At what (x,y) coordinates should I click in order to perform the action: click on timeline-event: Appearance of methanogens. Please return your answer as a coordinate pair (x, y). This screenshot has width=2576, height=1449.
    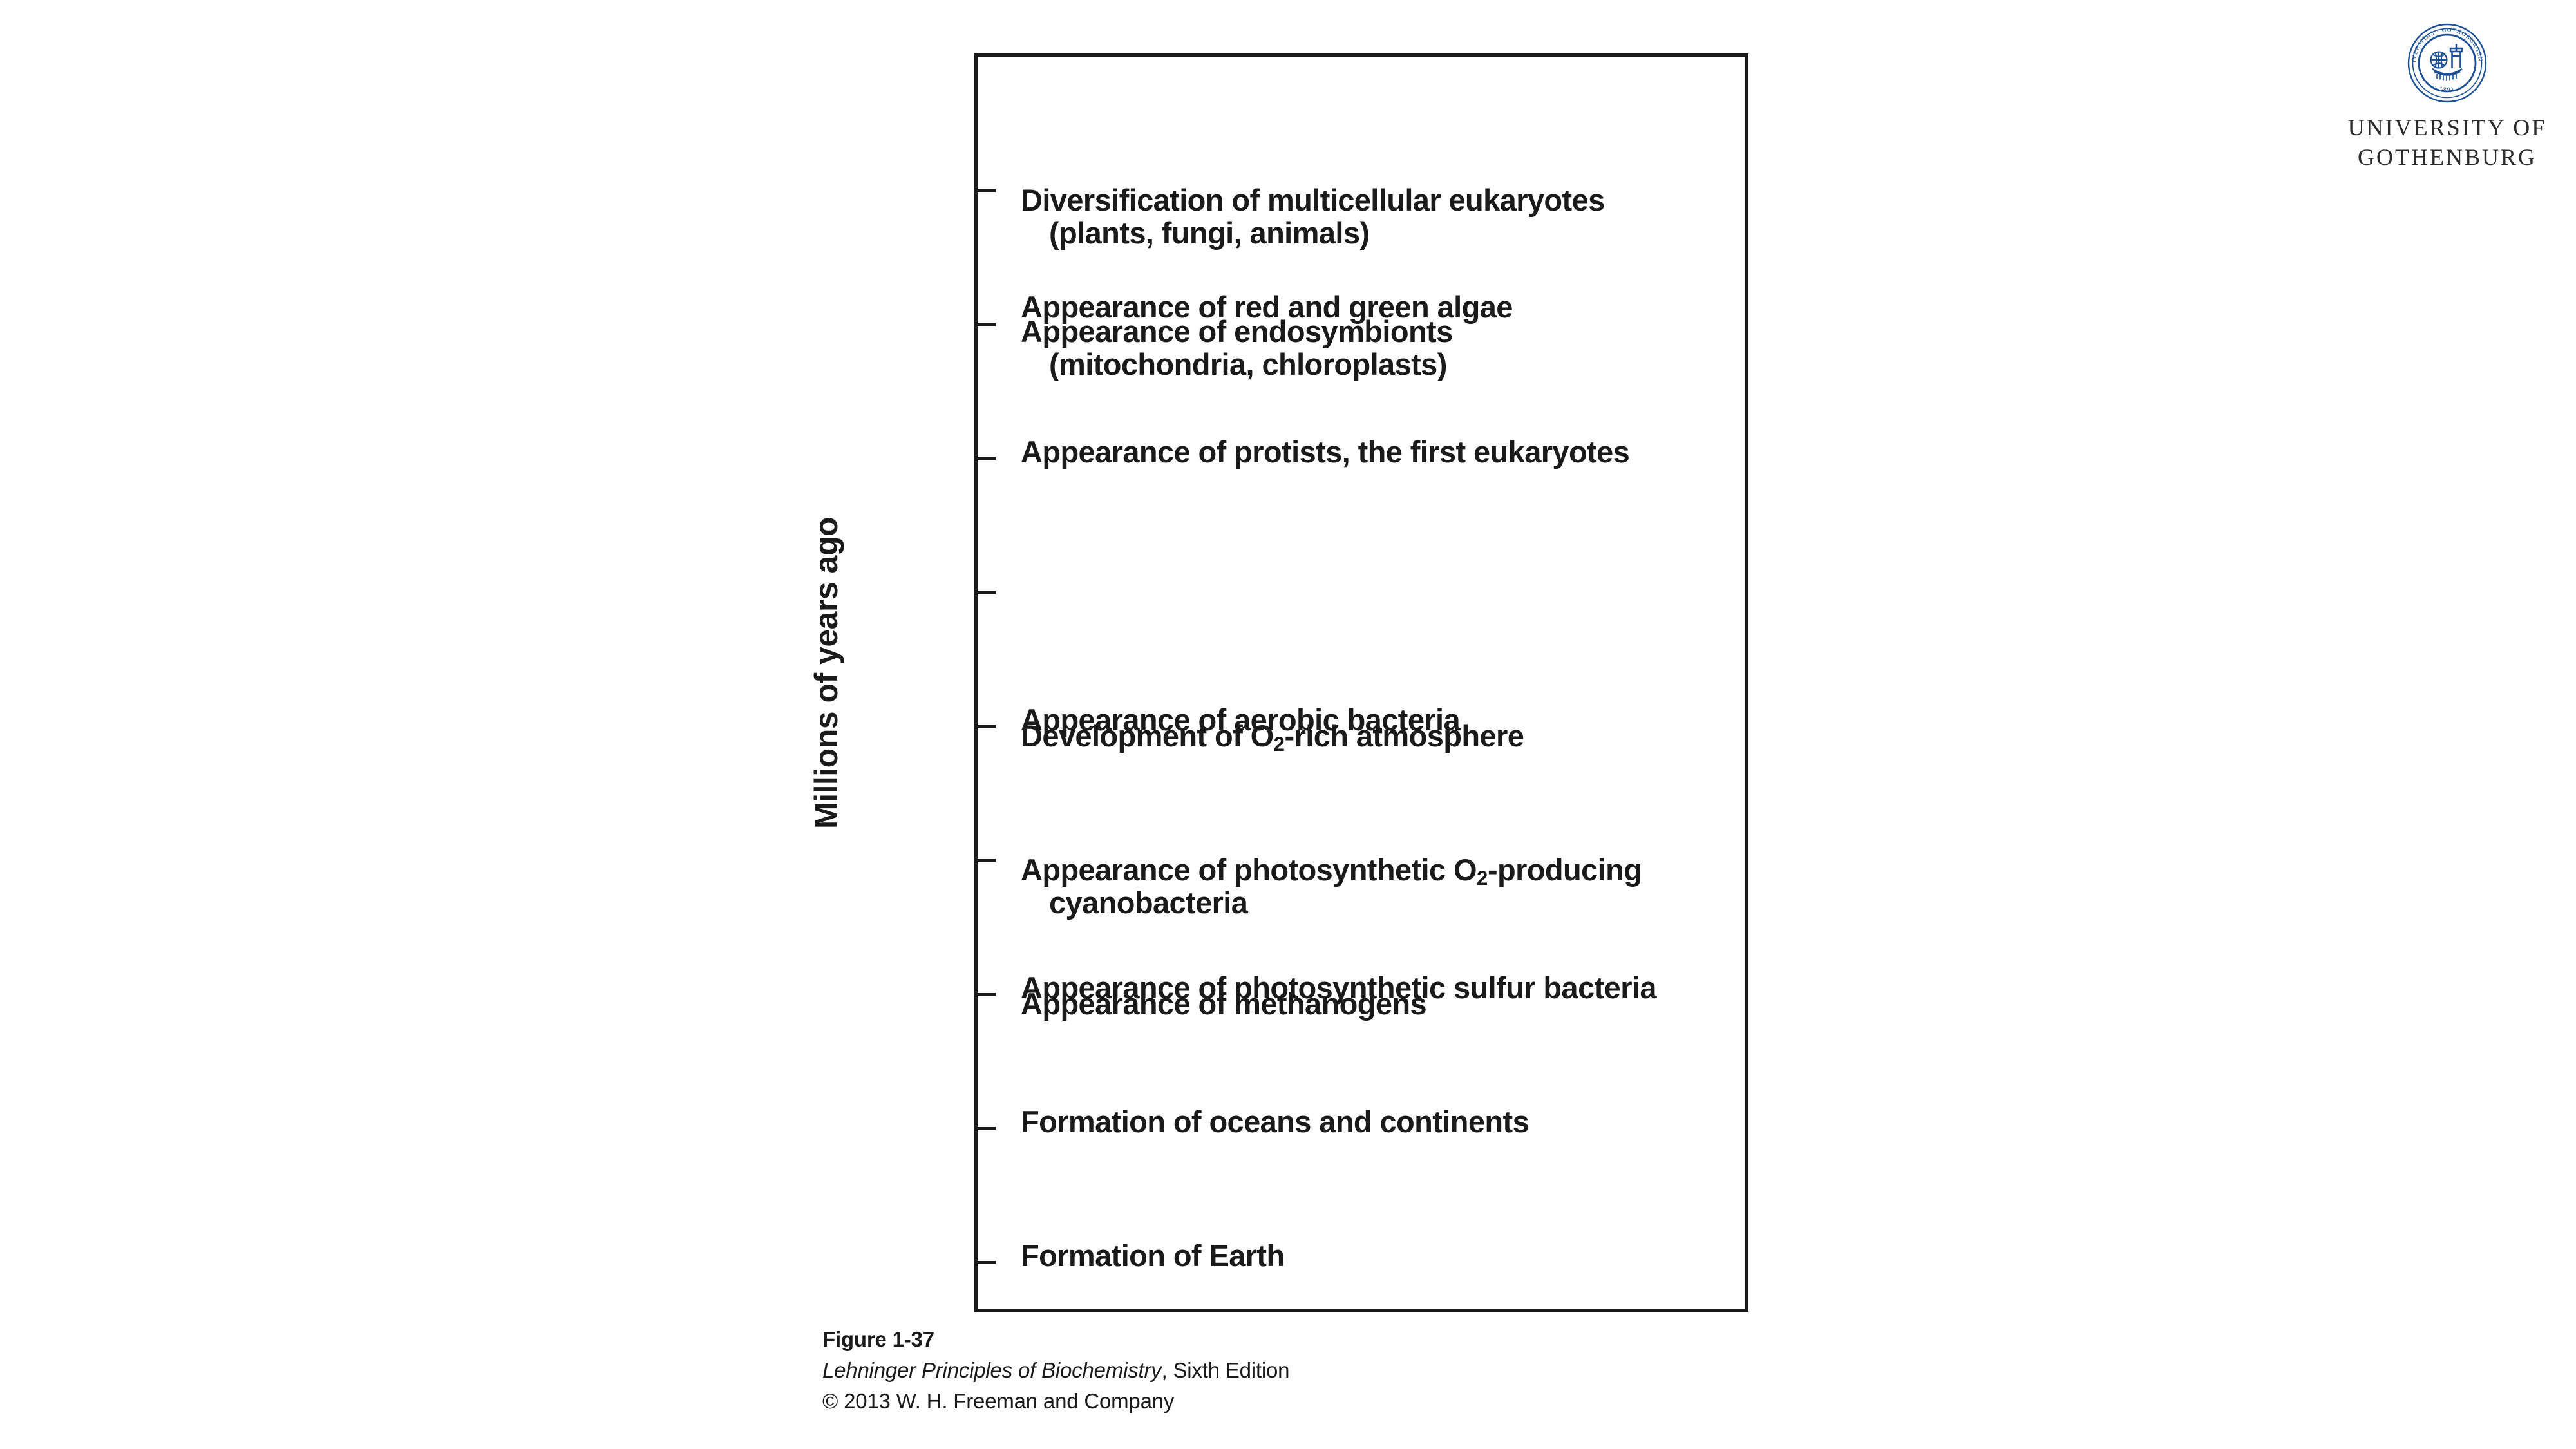
    Looking at the image, I should click on (1224, 1004).